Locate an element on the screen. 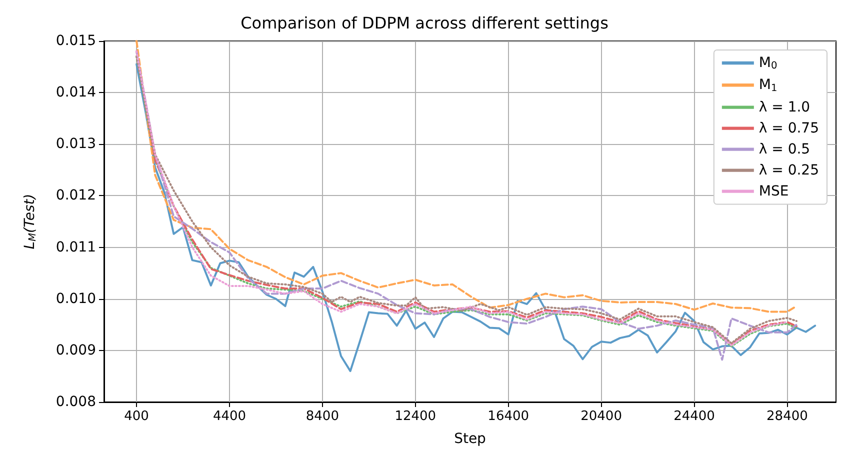  y-axis-title: LM(Test) is located at coordinates (30, 222).